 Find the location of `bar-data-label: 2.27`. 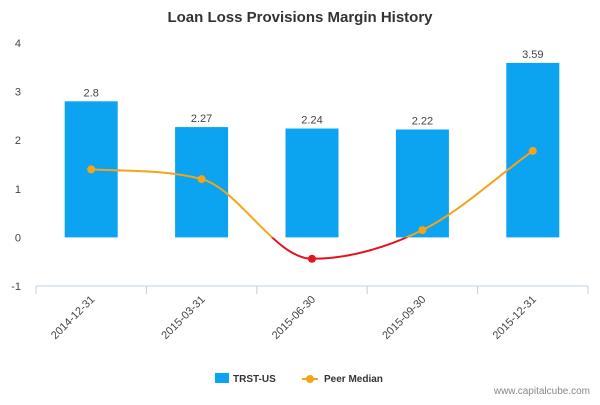

bar-data-label: 2.27 is located at coordinates (201, 119).